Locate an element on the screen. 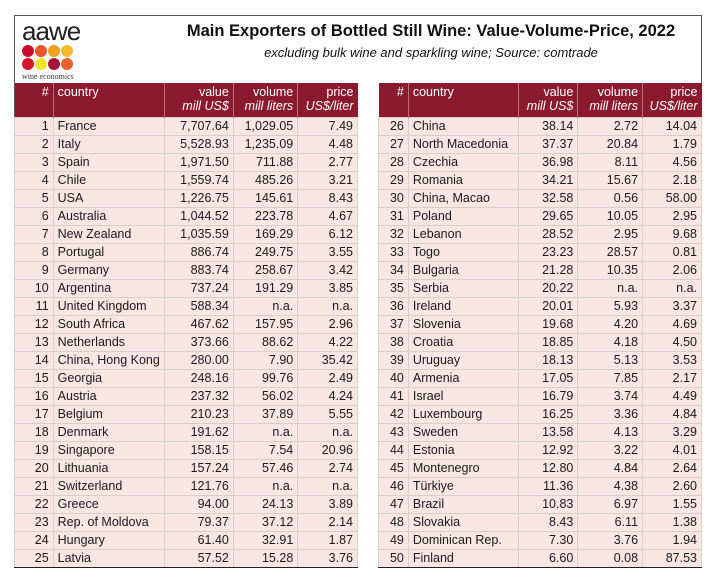 This screenshot has height=584, width=720. cell-country: Estonia is located at coordinates (463, 450).